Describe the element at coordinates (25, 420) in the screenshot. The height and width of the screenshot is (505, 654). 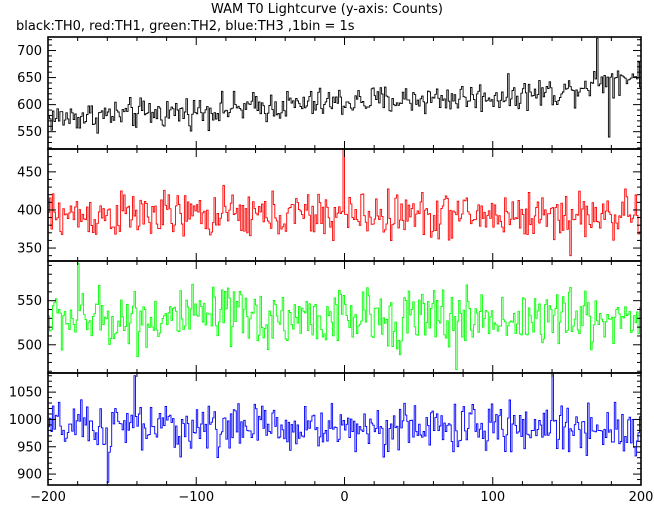
I see `y-tick-label: 1000` at that location.